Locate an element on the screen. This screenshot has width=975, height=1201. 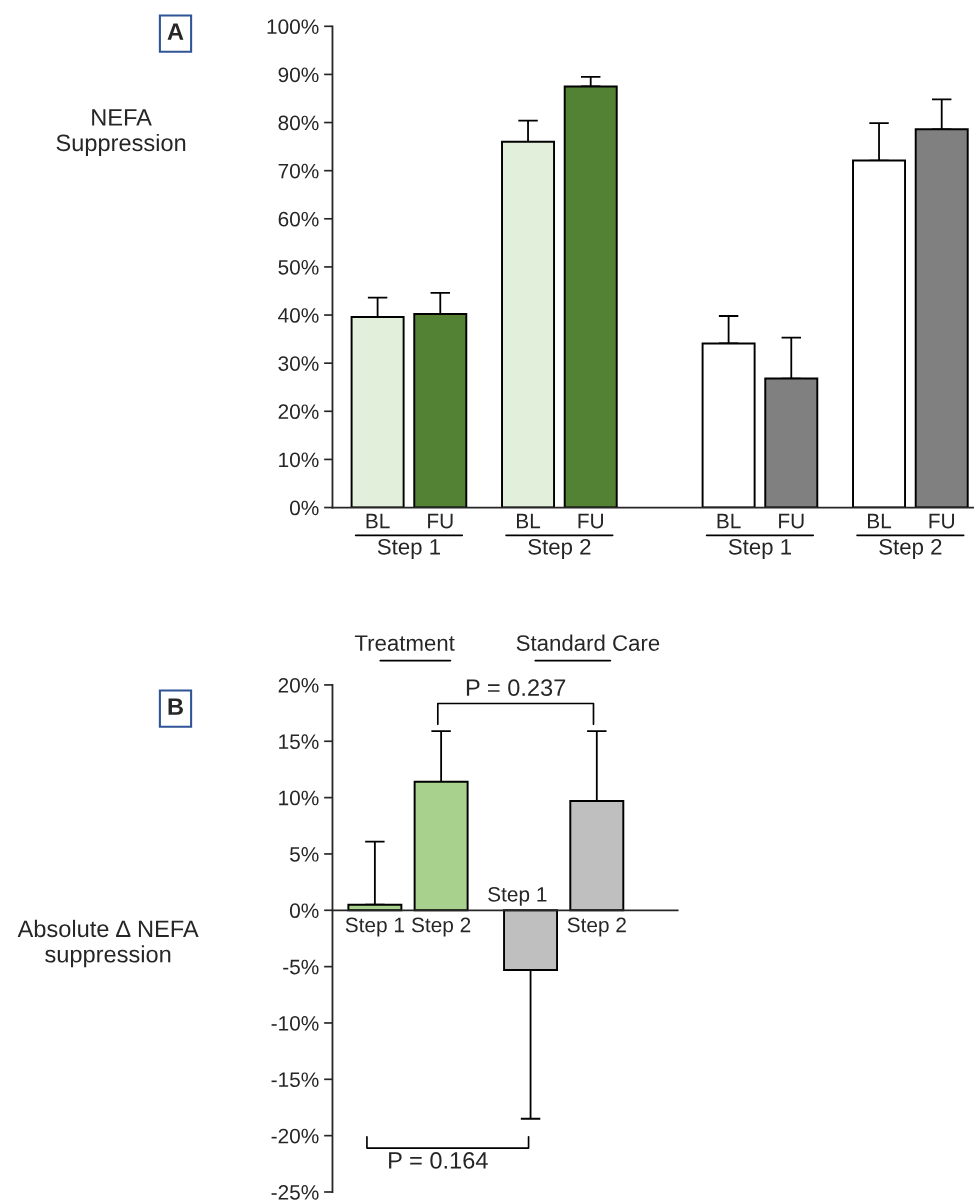
text: B is located at coordinates (175, 706).